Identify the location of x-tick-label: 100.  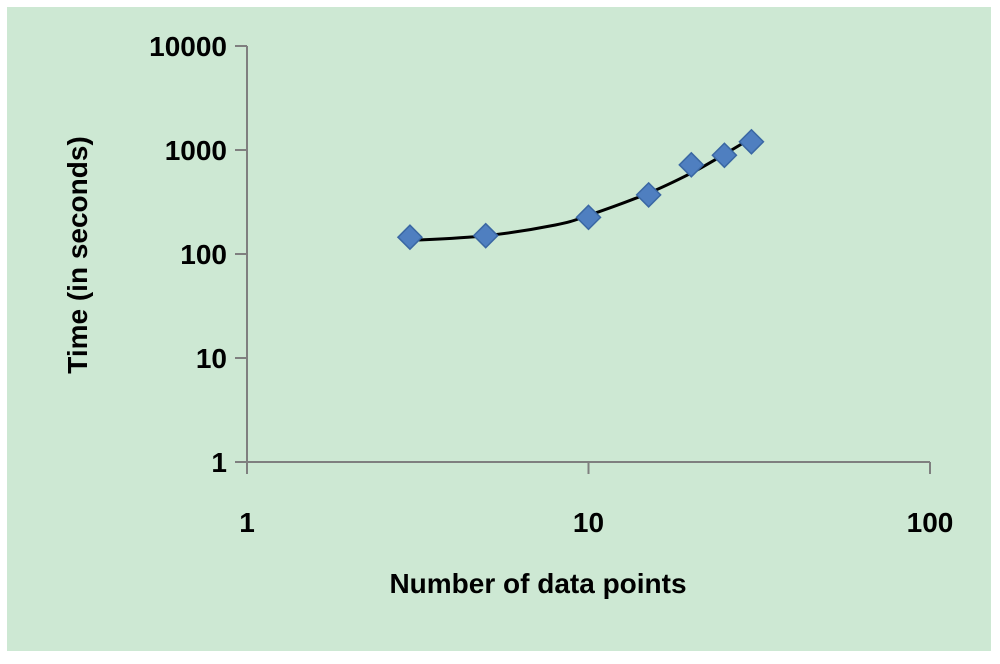
(930, 522).